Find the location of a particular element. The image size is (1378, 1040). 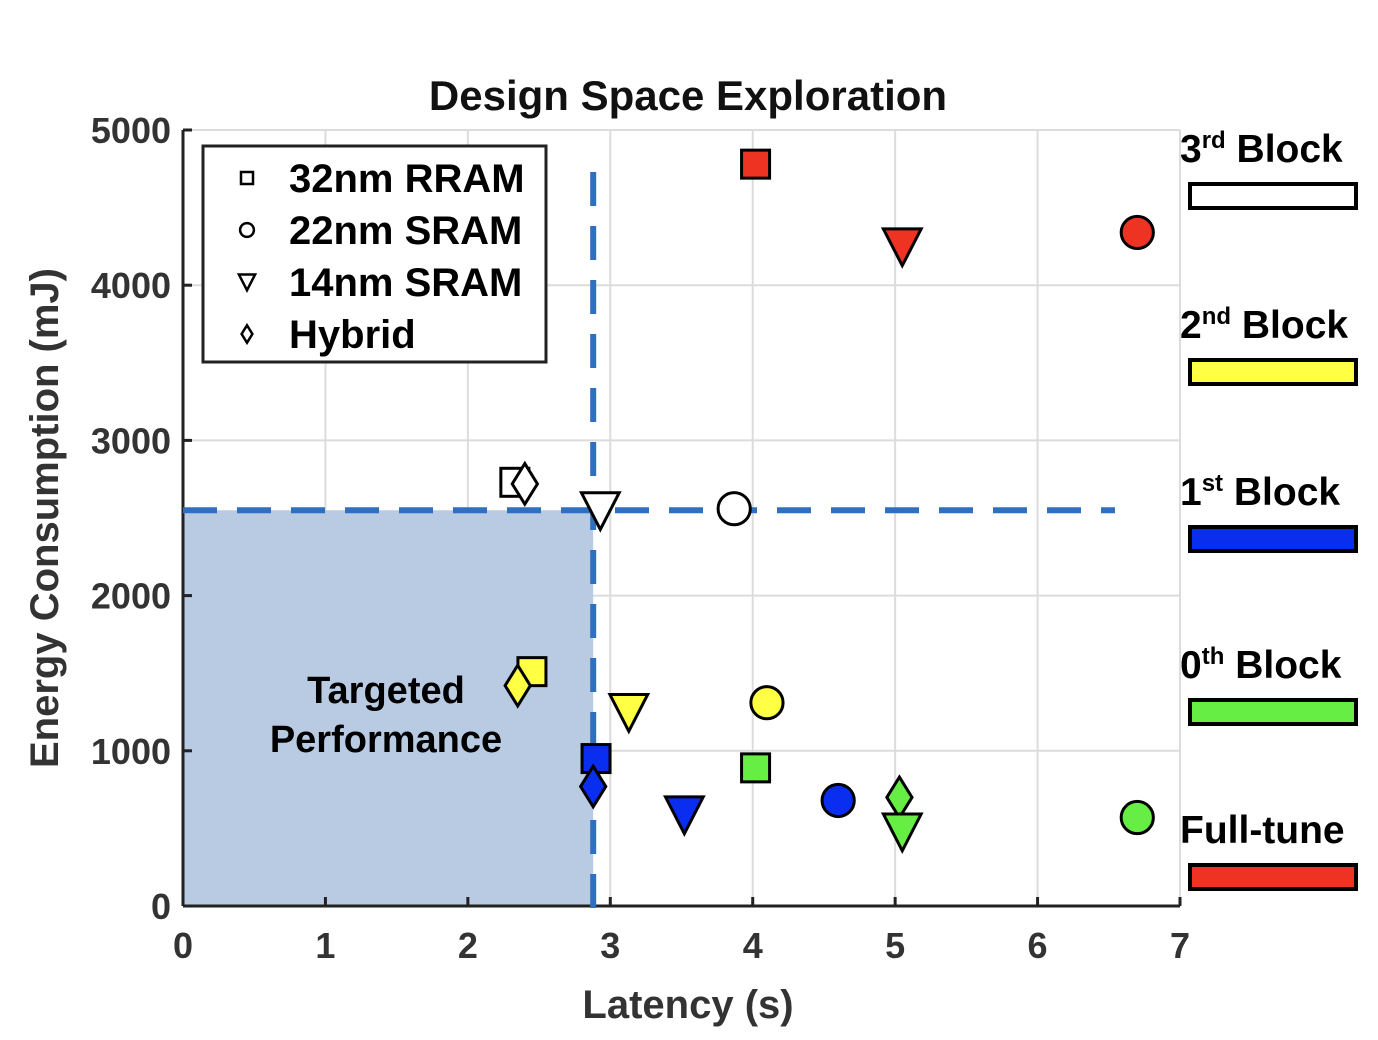

data-point-zeroth-diamond is located at coordinates (899, 797).